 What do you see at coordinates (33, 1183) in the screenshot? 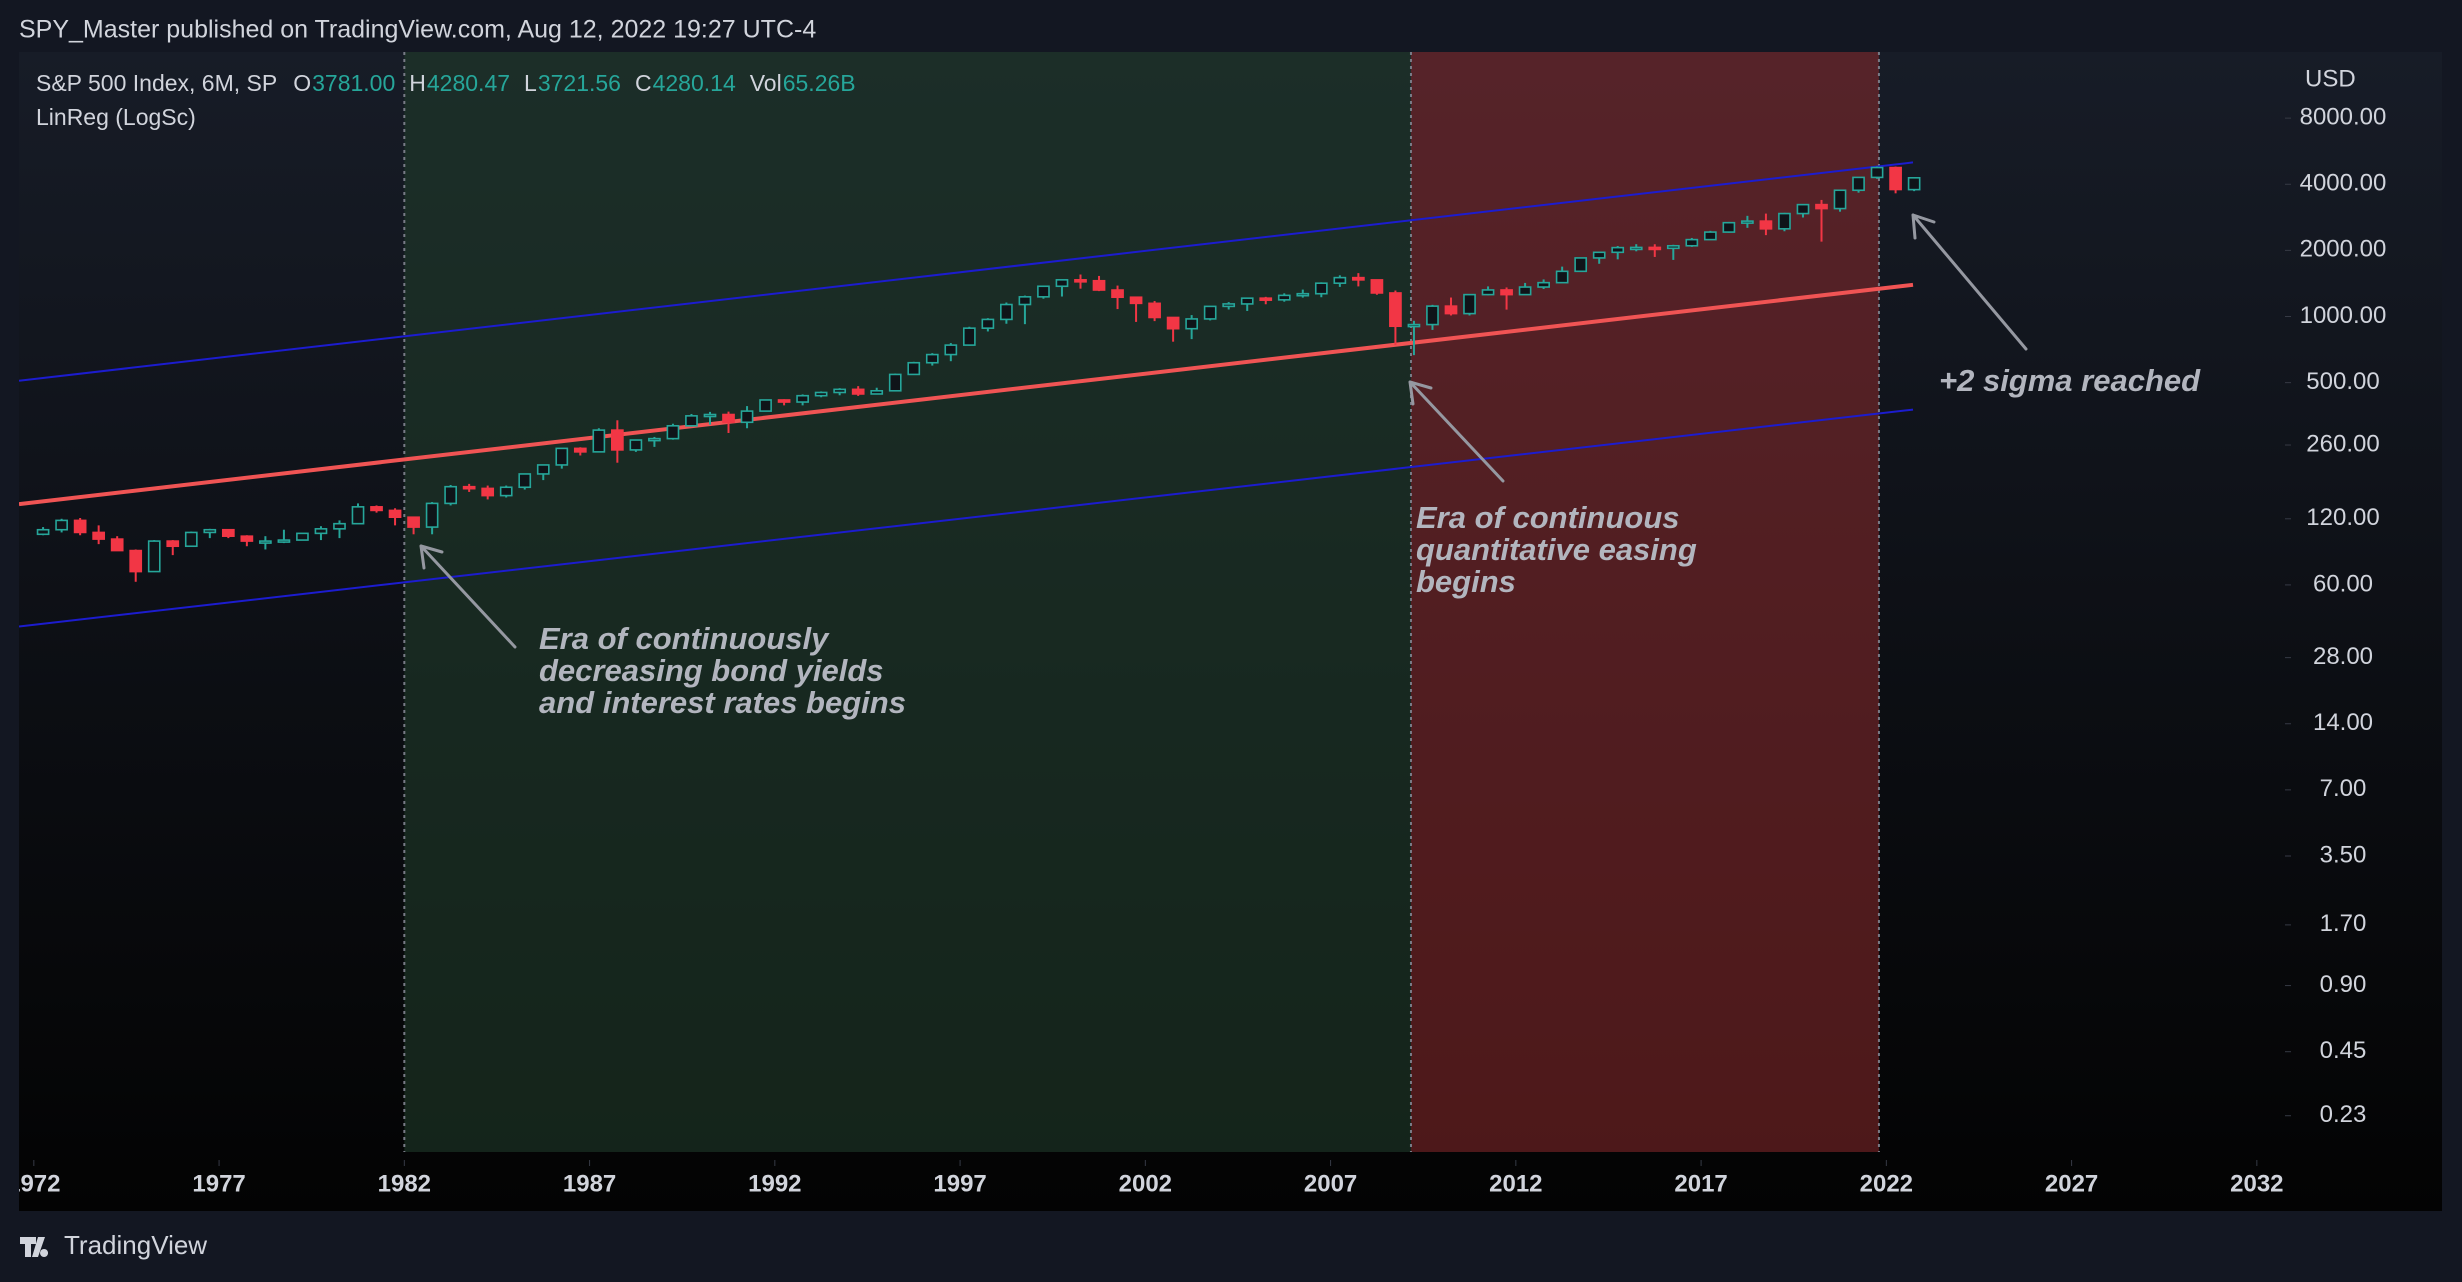
I see `x-tick-label: 1972` at bounding box center [33, 1183].